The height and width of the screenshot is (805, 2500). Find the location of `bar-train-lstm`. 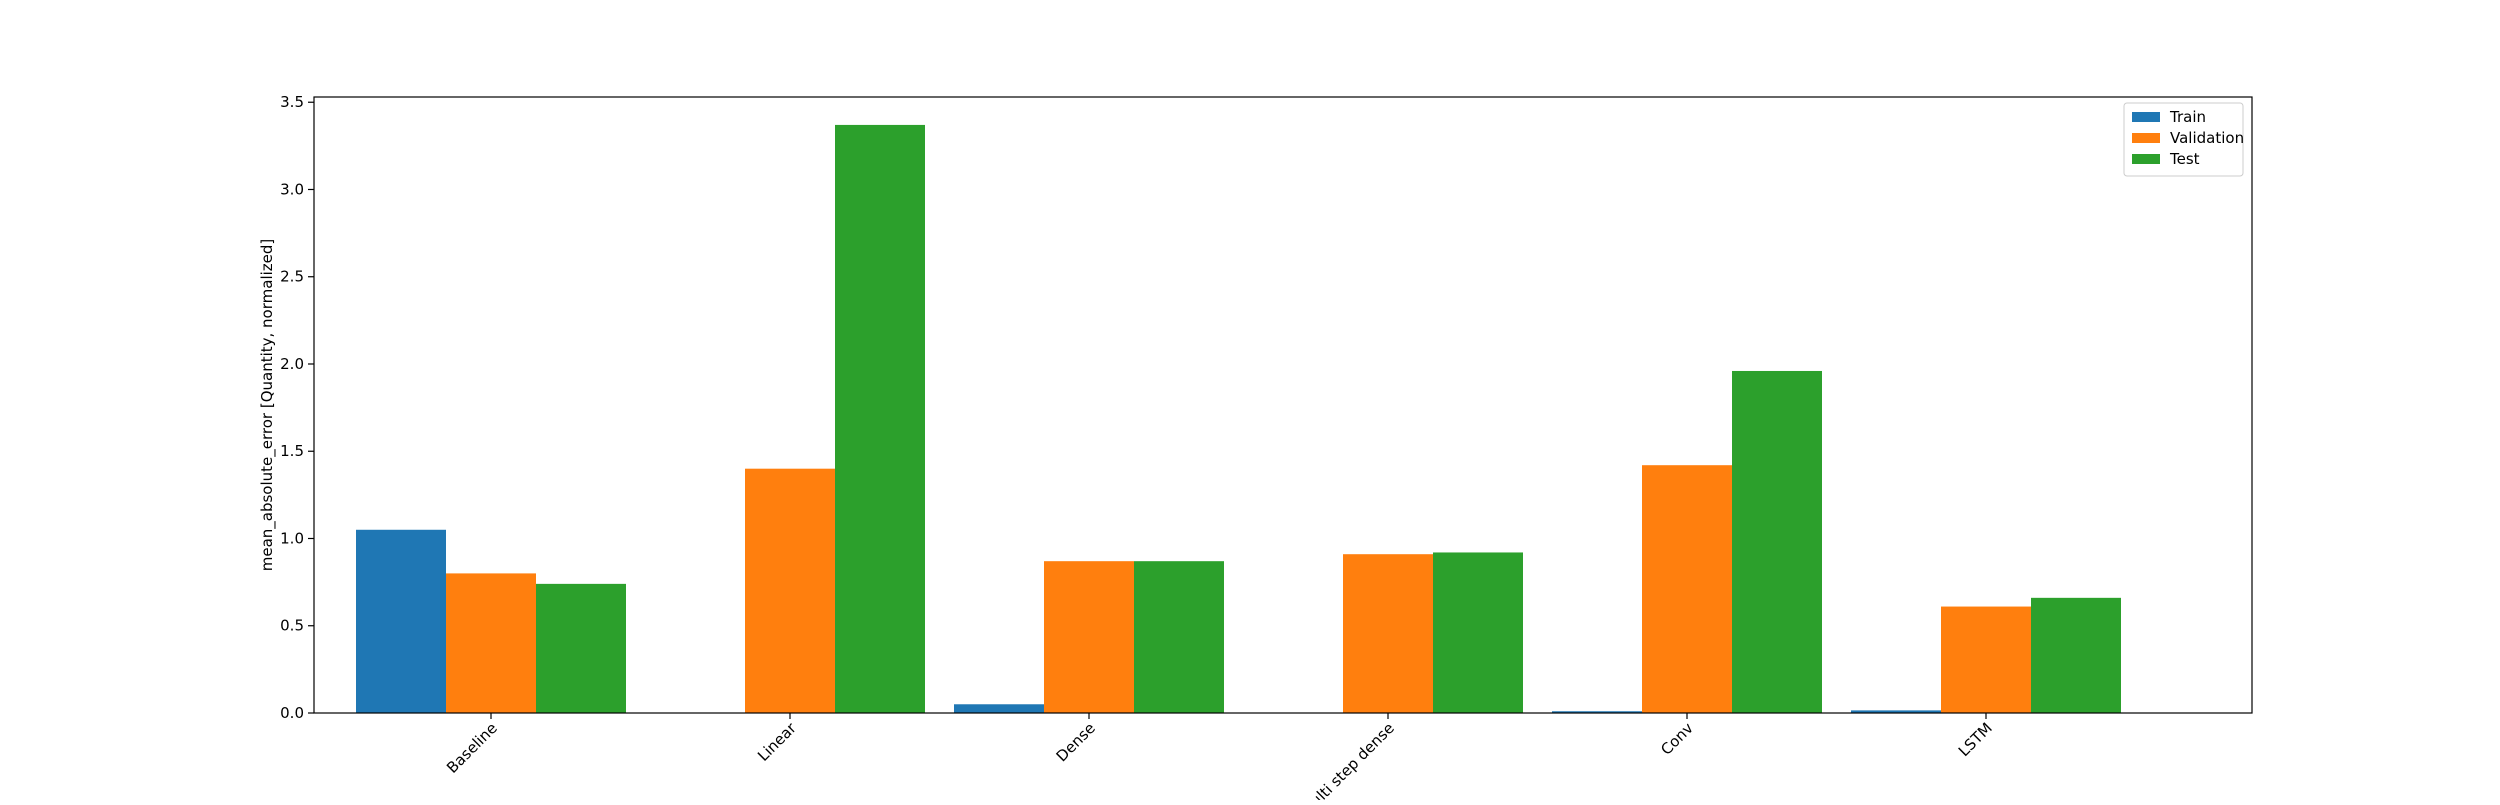

bar-train-lstm is located at coordinates (1896, 711).